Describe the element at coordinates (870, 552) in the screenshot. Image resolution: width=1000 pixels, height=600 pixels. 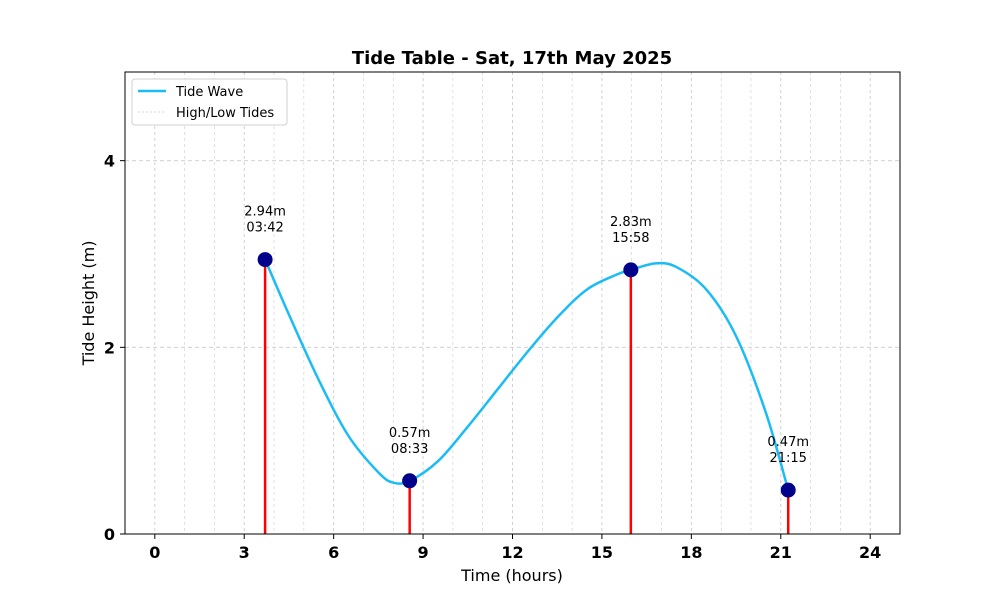
I see `x-tick-label: 24` at that location.